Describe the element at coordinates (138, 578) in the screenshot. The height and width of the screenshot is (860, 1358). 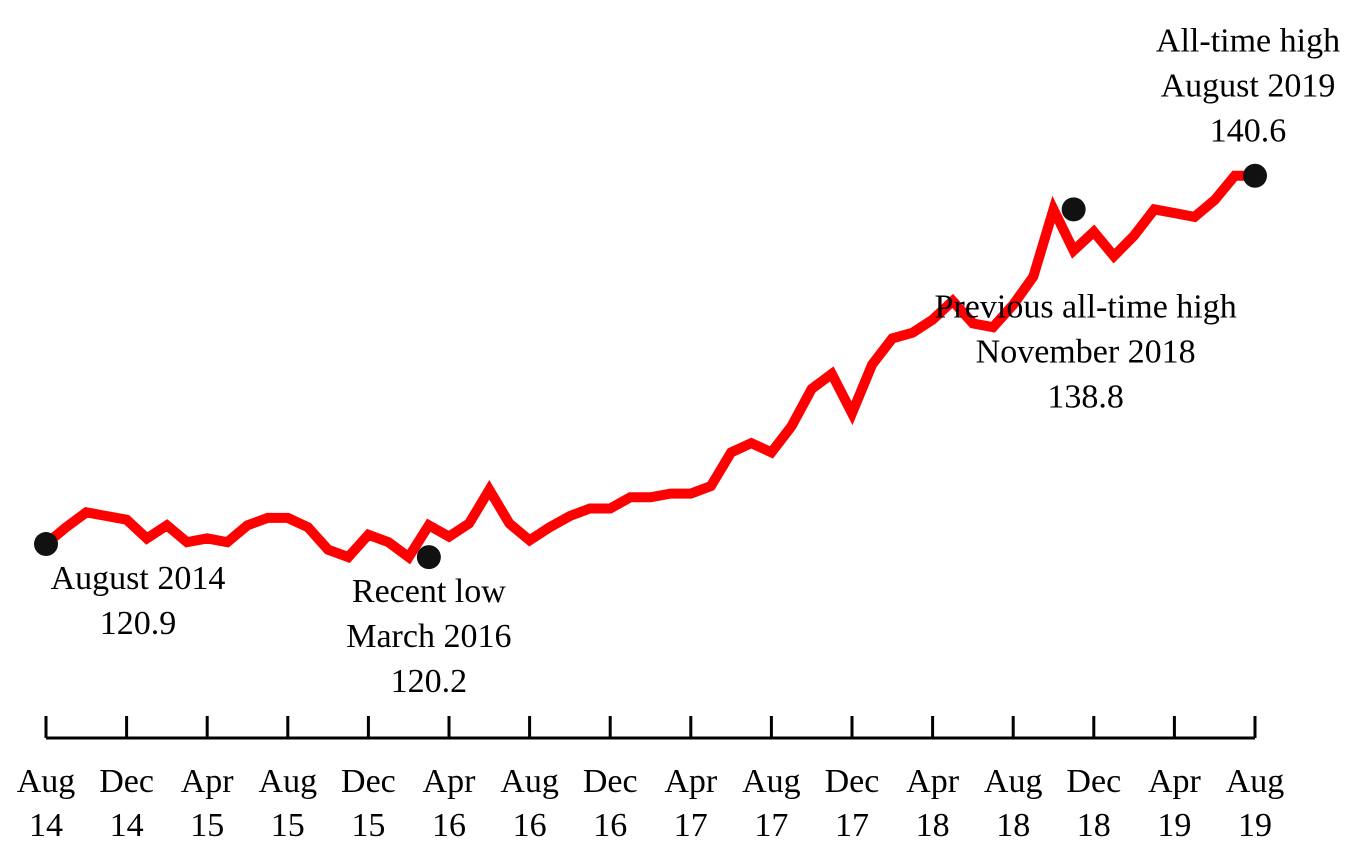
I see `annotation-label-line: August 2014` at that location.